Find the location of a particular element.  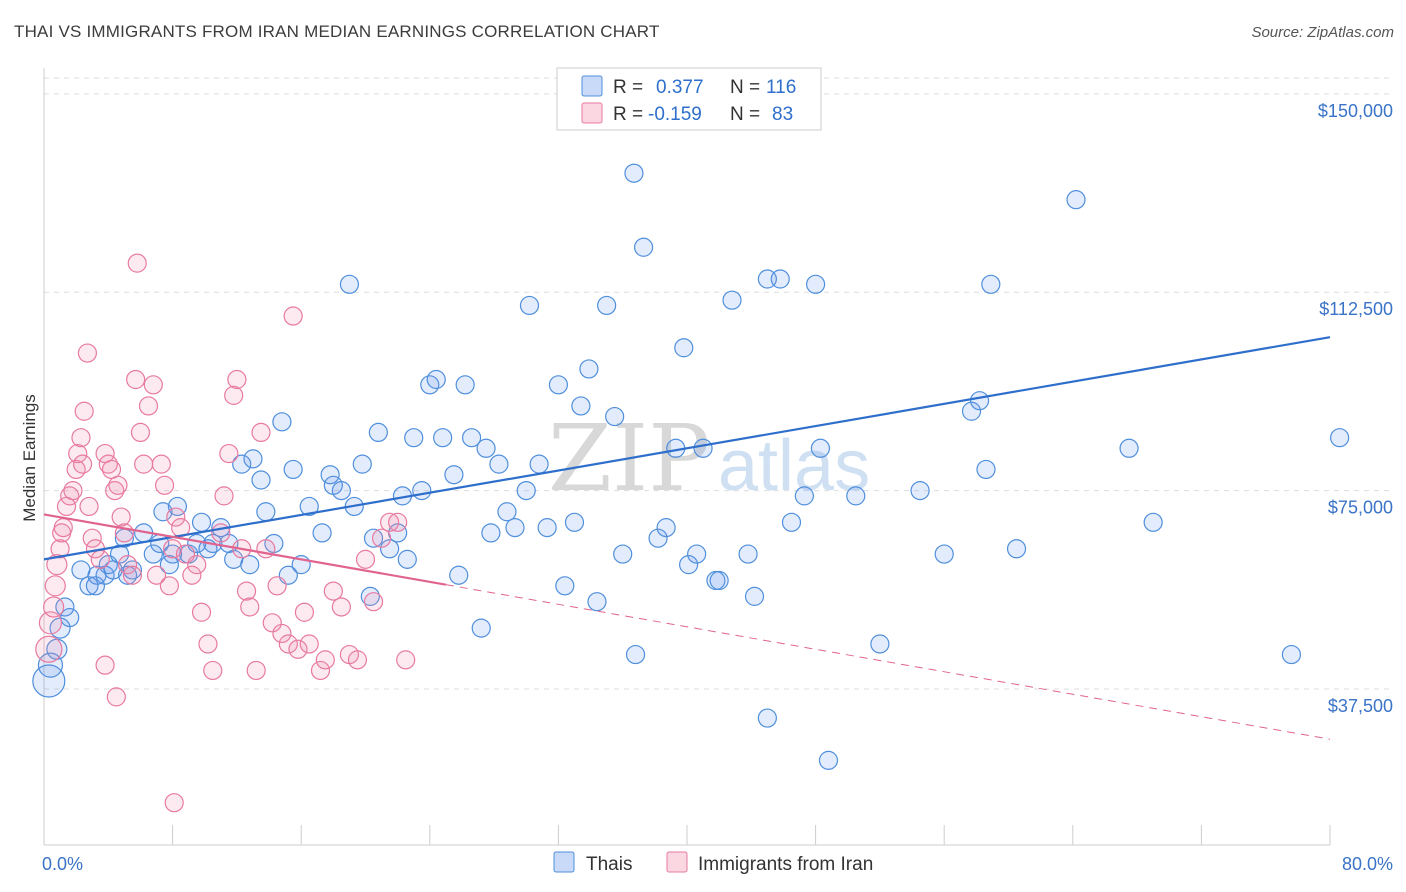

legend-r-value-2: -0.159 is located at coordinates (675, 114).